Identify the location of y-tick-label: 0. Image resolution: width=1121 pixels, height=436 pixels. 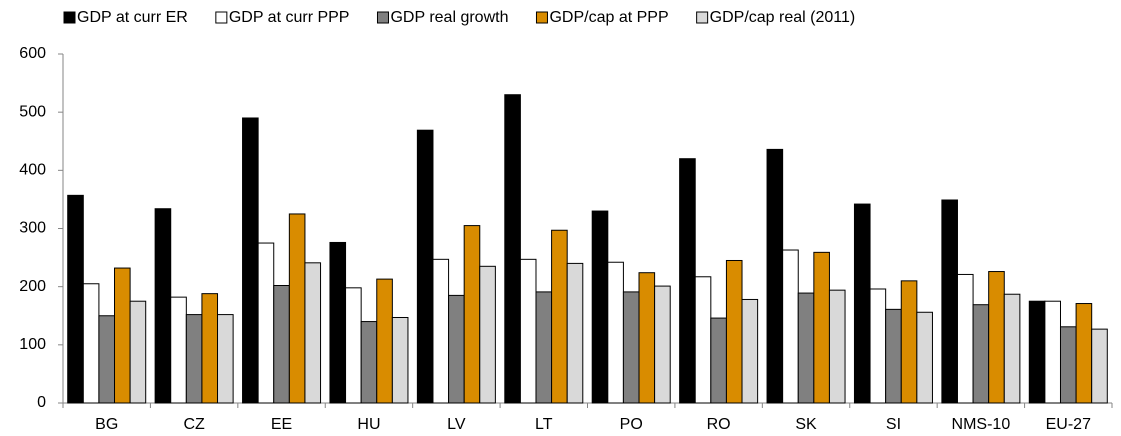
(41, 402).